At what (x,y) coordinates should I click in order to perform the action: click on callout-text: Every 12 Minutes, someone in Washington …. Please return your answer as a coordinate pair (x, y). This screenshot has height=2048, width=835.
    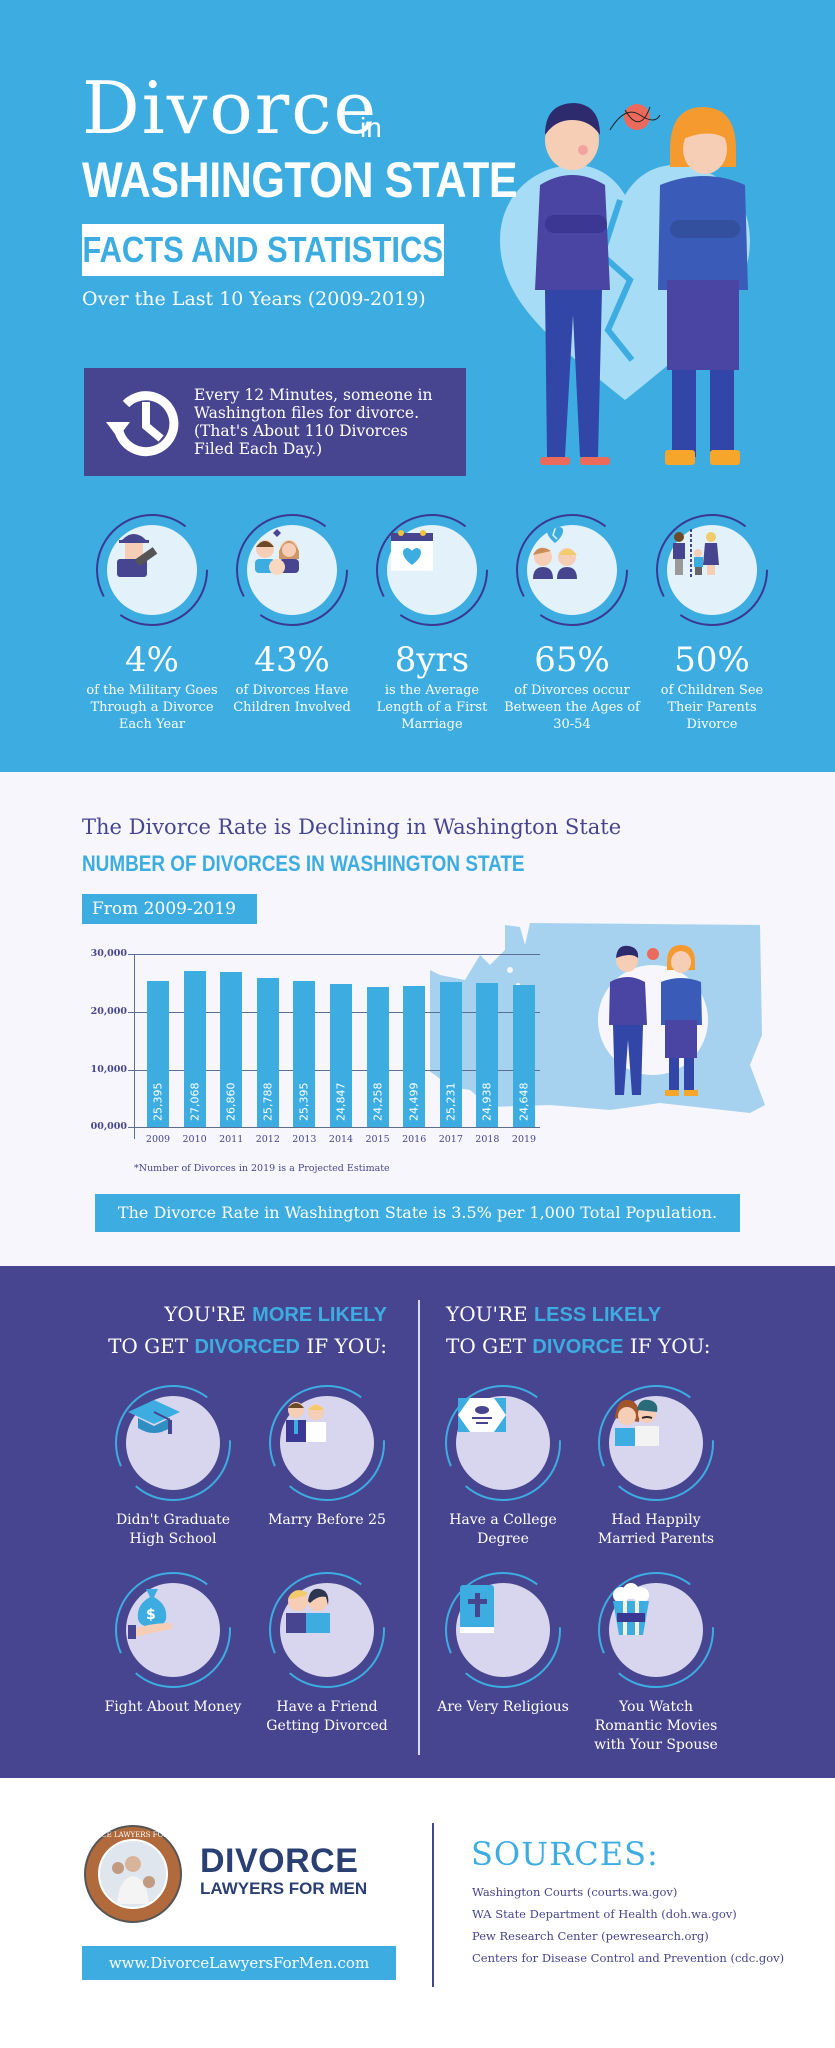
    Looking at the image, I should click on (313, 422).